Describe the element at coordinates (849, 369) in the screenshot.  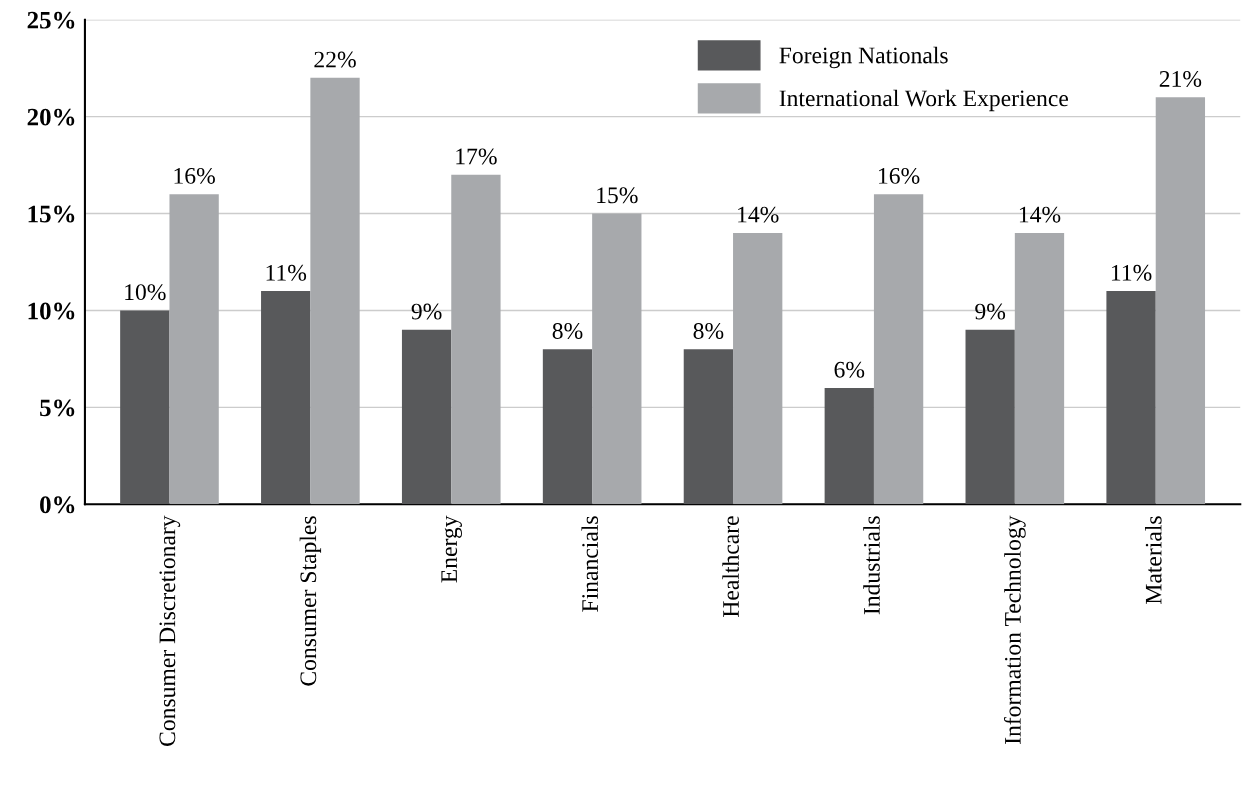
I see `data-label: 6%` at that location.